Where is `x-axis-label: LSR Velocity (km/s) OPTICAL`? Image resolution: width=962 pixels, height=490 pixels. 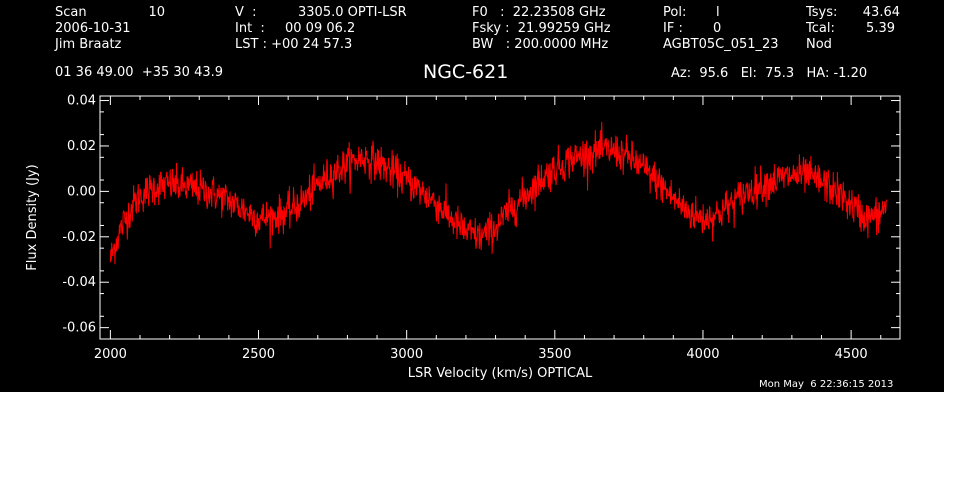
x-axis-label: LSR Velocity (km/s) OPTICAL is located at coordinates (500, 373).